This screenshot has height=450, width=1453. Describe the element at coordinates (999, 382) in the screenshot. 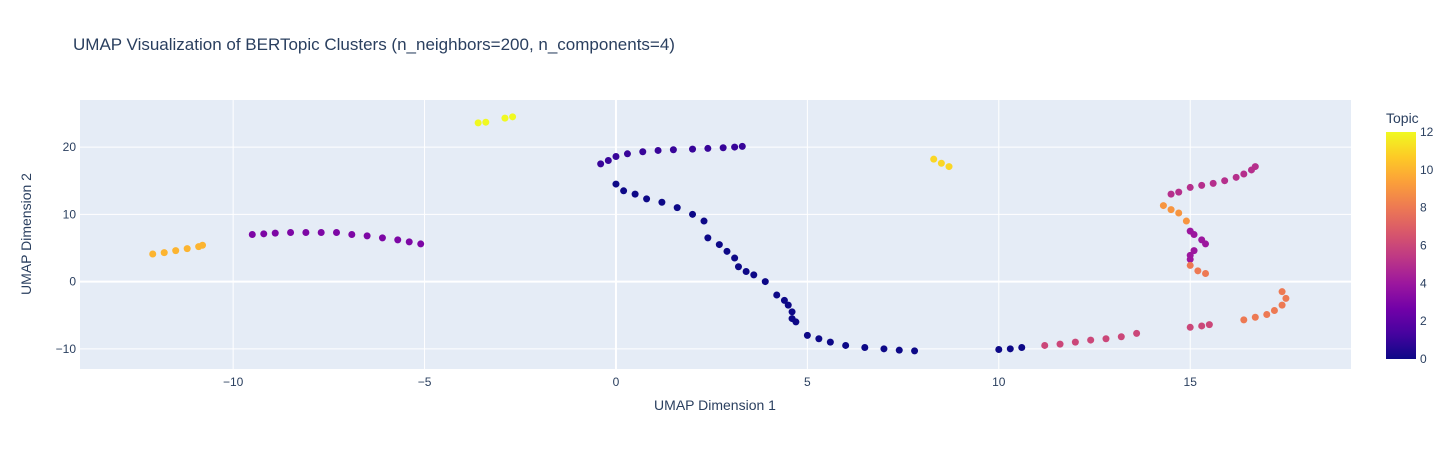

I see `x-tick-label: 10` at that location.